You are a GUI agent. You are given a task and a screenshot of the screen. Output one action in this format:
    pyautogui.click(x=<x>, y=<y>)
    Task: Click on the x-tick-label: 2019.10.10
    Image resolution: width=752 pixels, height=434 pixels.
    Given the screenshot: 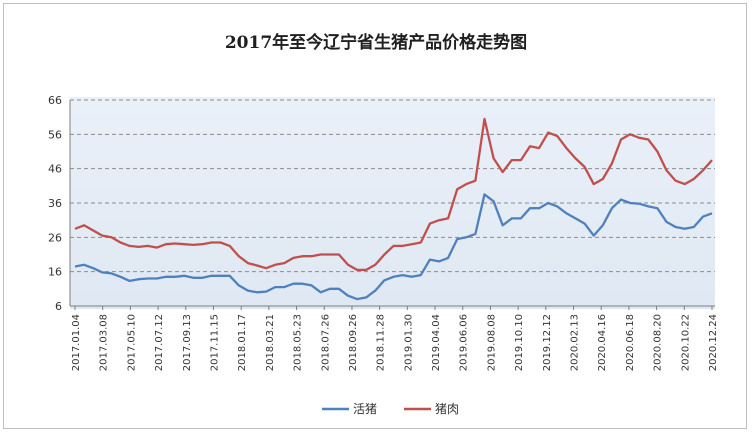 What is the action you would take?
    pyautogui.click(x=519, y=342)
    